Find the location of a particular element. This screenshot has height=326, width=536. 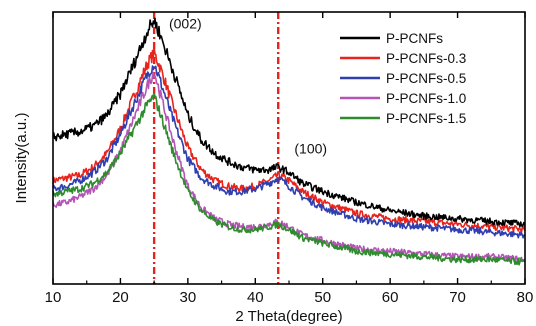

x-tick-label: 50 is located at coordinates (322, 297).